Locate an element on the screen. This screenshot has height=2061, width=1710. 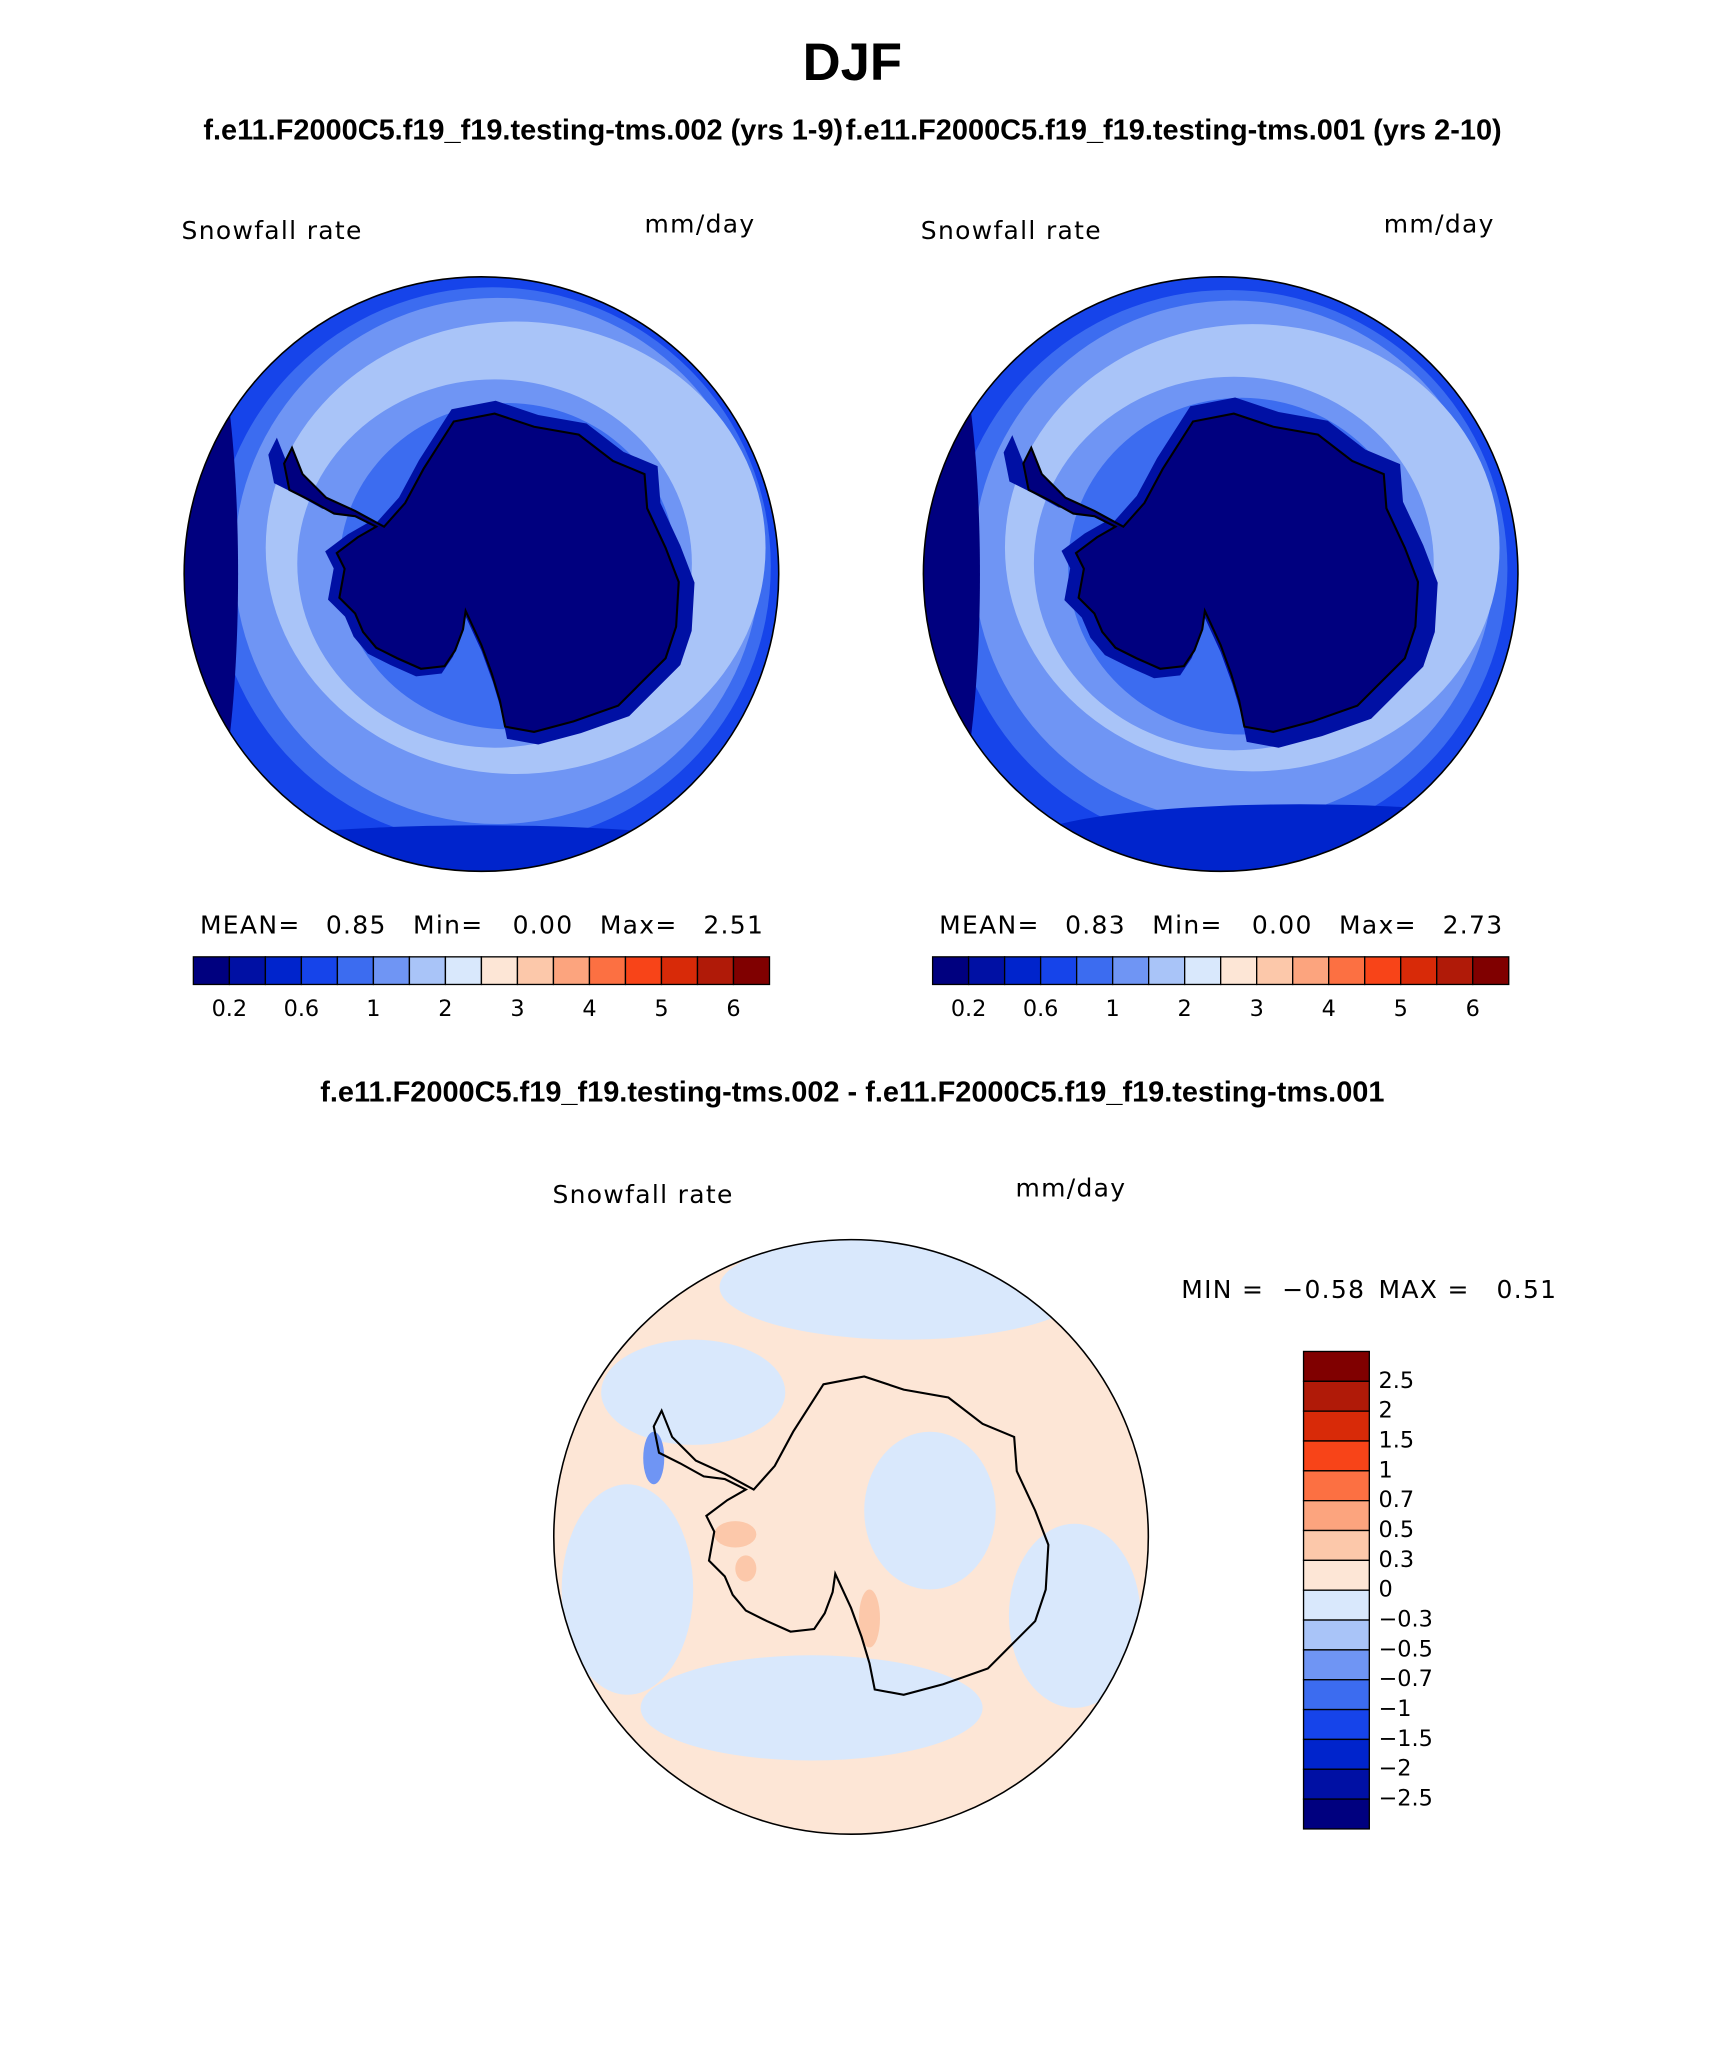
colorbar-label: −0.3 is located at coordinates (1406, 1620).